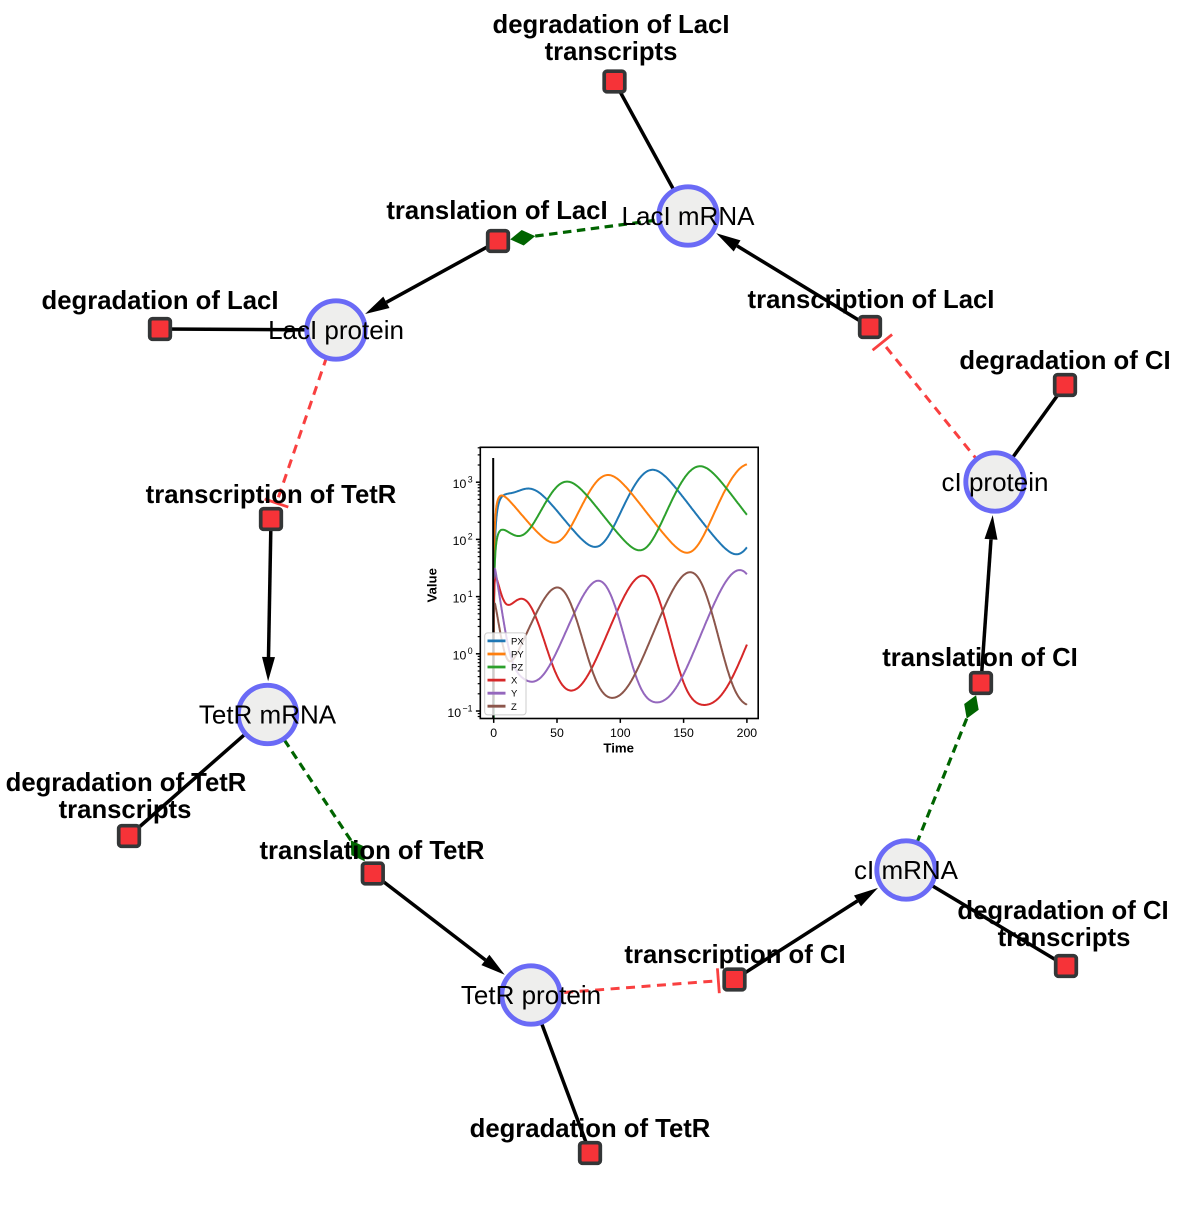  What do you see at coordinates (517, 641) in the screenshot?
I see `svg-text: PX` at bounding box center [517, 641].